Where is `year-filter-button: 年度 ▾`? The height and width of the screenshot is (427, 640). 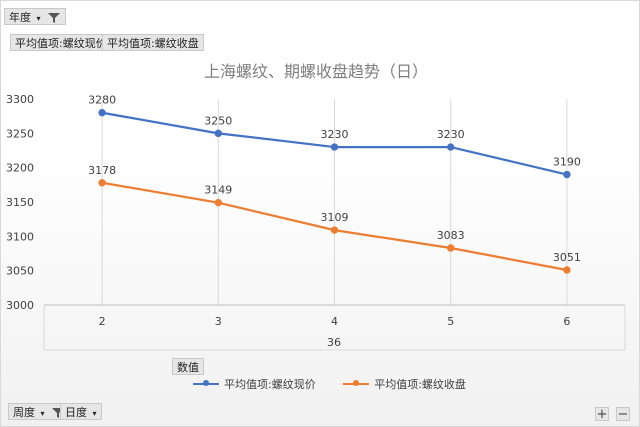 year-filter-button: 年度 ▾ is located at coordinates (35, 16).